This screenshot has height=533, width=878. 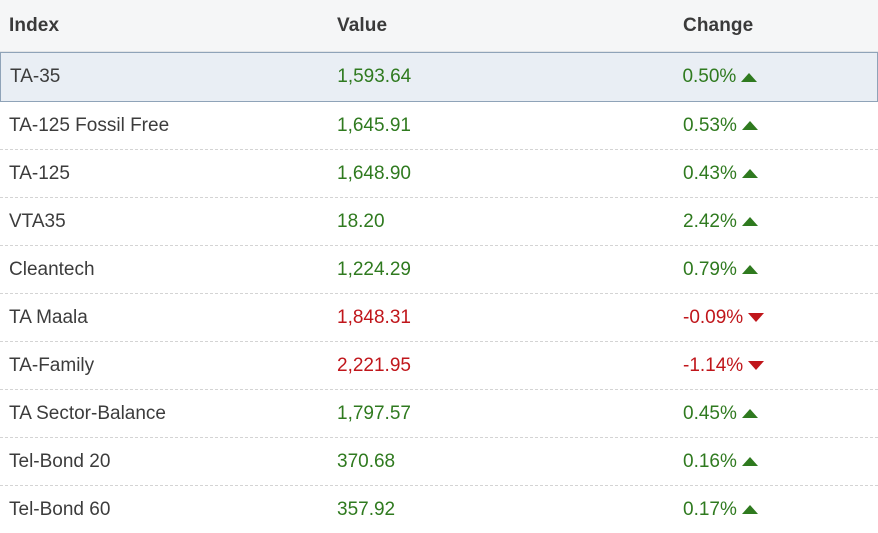 What do you see at coordinates (439, 222) in the screenshot?
I see `table-row: VTA35 18.20 2.42%` at bounding box center [439, 222].